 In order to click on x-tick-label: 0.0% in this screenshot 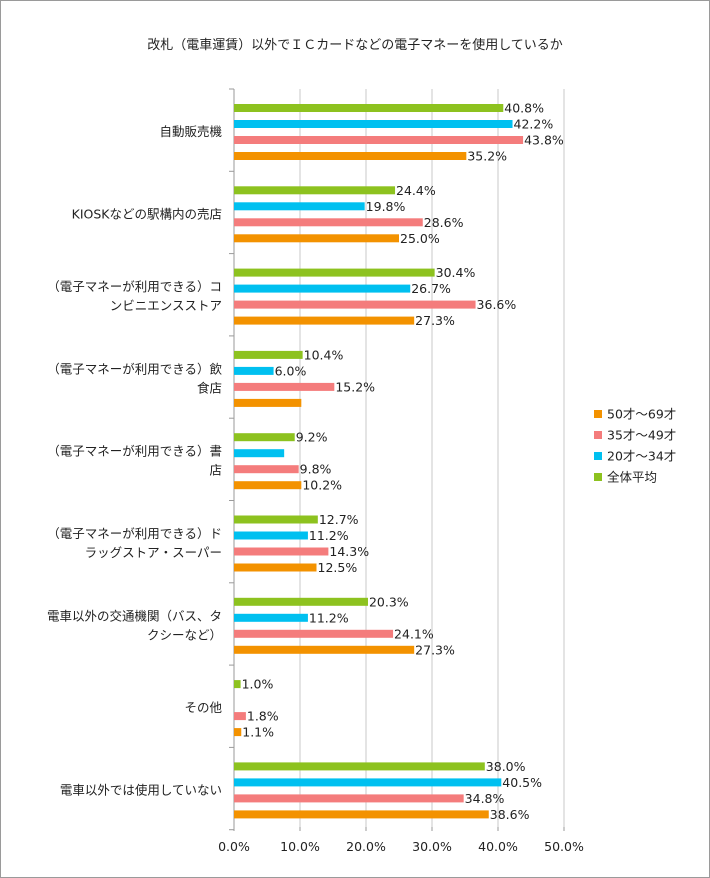, I will do `click(234, 846)`.